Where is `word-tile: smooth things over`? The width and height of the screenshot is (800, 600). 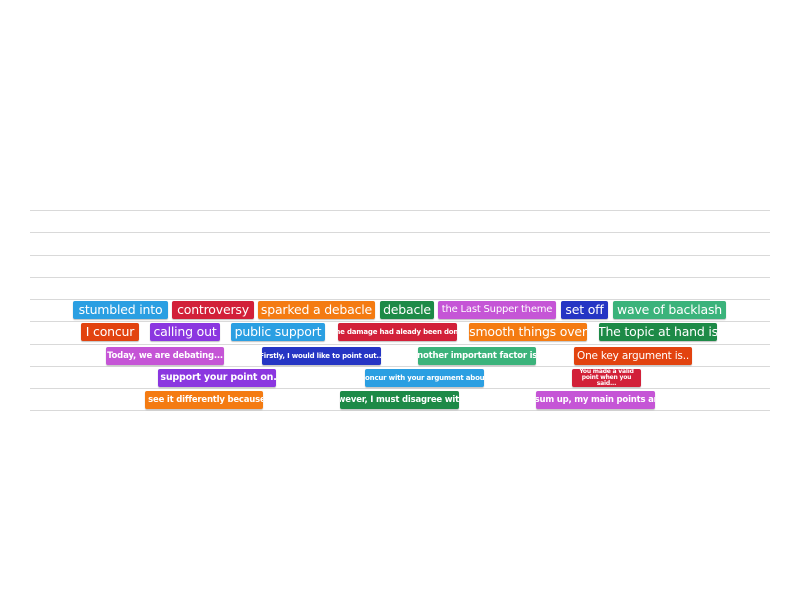 word-tile: smooth things over is located at coordinates (528, 332).